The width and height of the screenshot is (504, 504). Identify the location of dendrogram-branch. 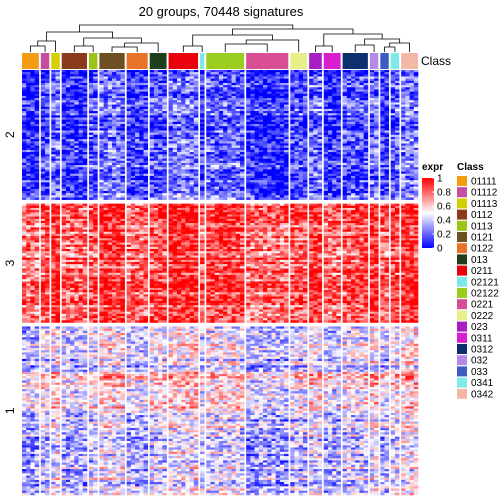
(79, 36).